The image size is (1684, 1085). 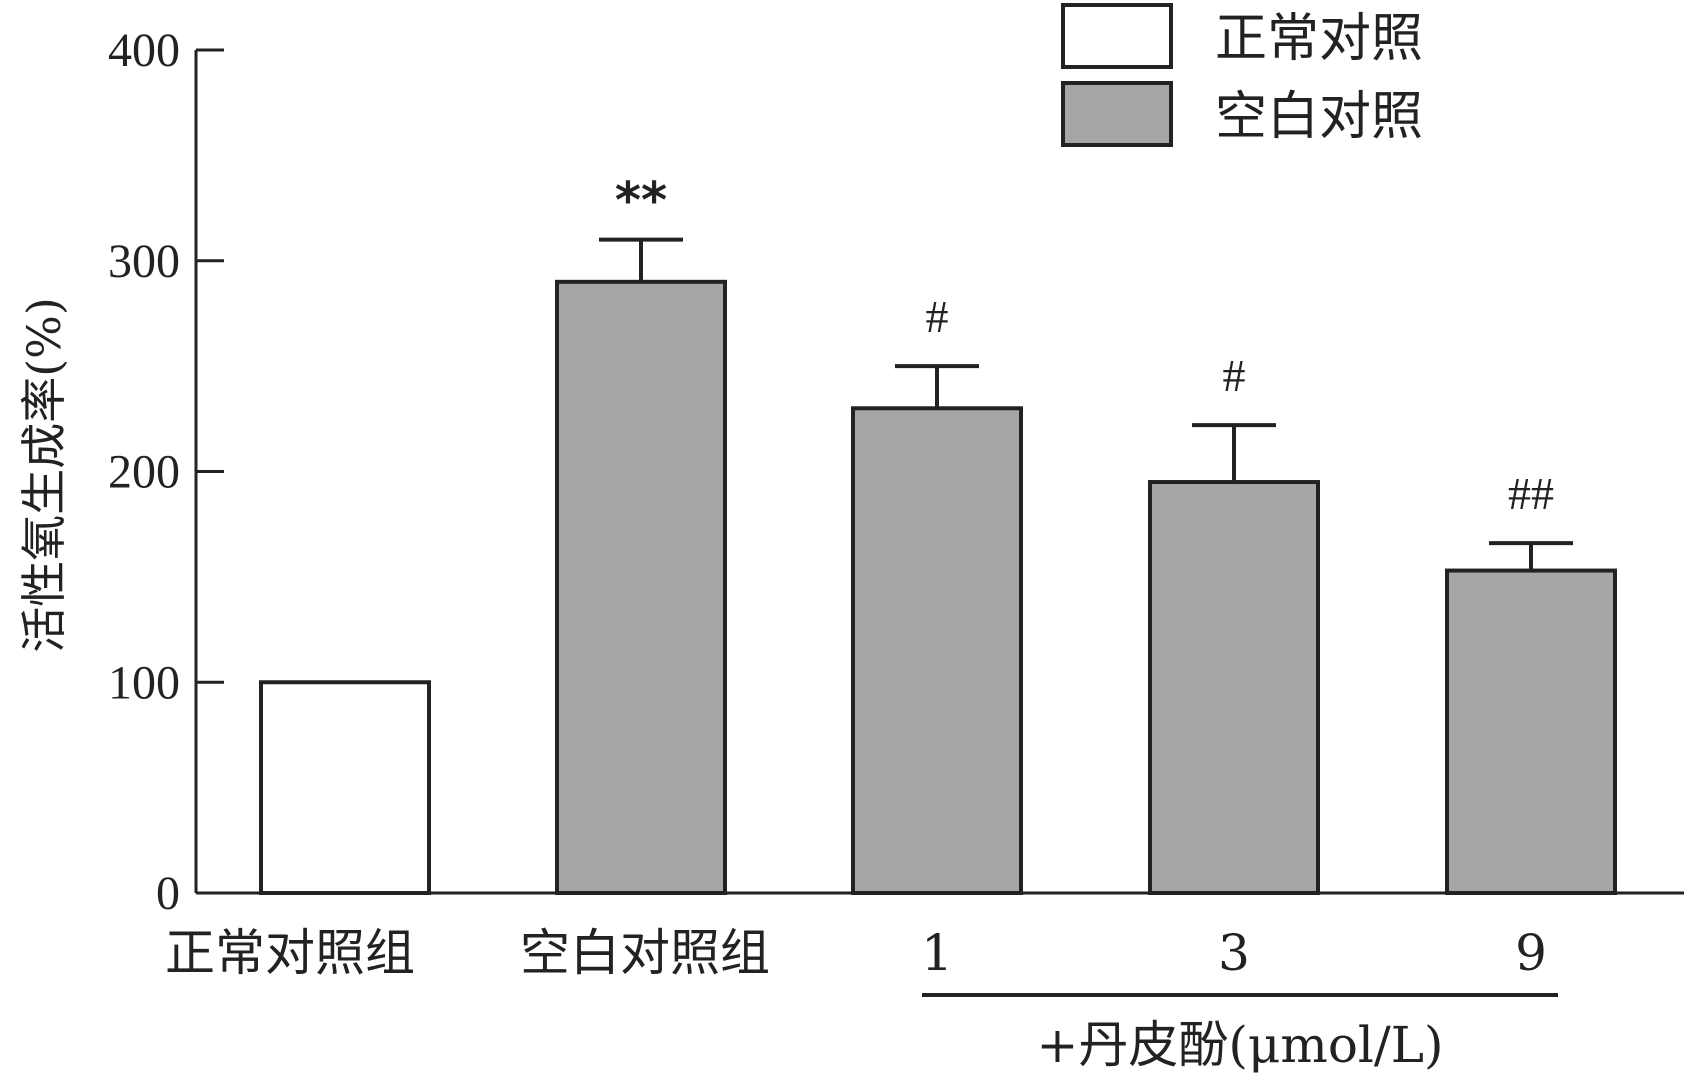 What do you see at coordinates (1117, 36) in the screenshot?
I see `legend-swatch-normal` at bounding box center [1117, 36].